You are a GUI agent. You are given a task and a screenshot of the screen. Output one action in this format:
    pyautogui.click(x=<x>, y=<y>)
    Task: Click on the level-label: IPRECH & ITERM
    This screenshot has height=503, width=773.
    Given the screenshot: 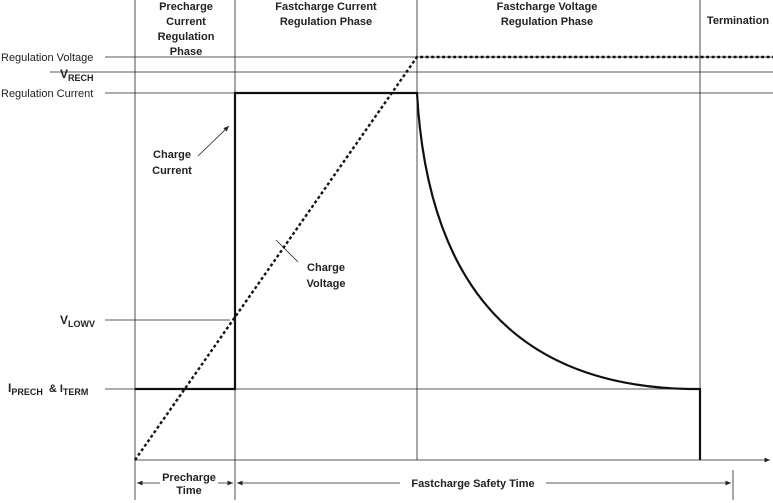 What is the action you would take?
    pyautogui.click(x=48, y=389)
    